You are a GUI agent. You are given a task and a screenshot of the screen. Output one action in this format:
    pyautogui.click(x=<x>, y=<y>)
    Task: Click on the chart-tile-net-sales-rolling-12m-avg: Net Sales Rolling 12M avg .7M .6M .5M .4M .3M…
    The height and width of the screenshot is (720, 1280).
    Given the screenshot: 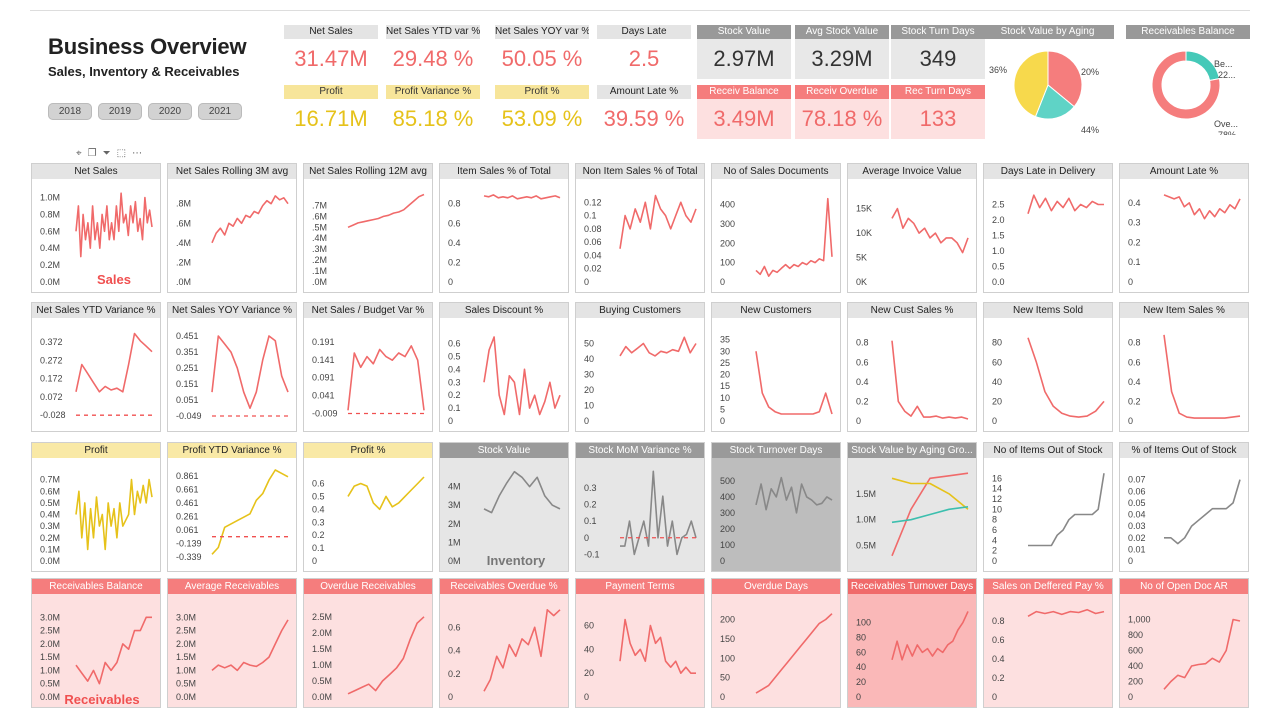 What is the action you would take?
    pyautogui.click(x=368, y=228)
    